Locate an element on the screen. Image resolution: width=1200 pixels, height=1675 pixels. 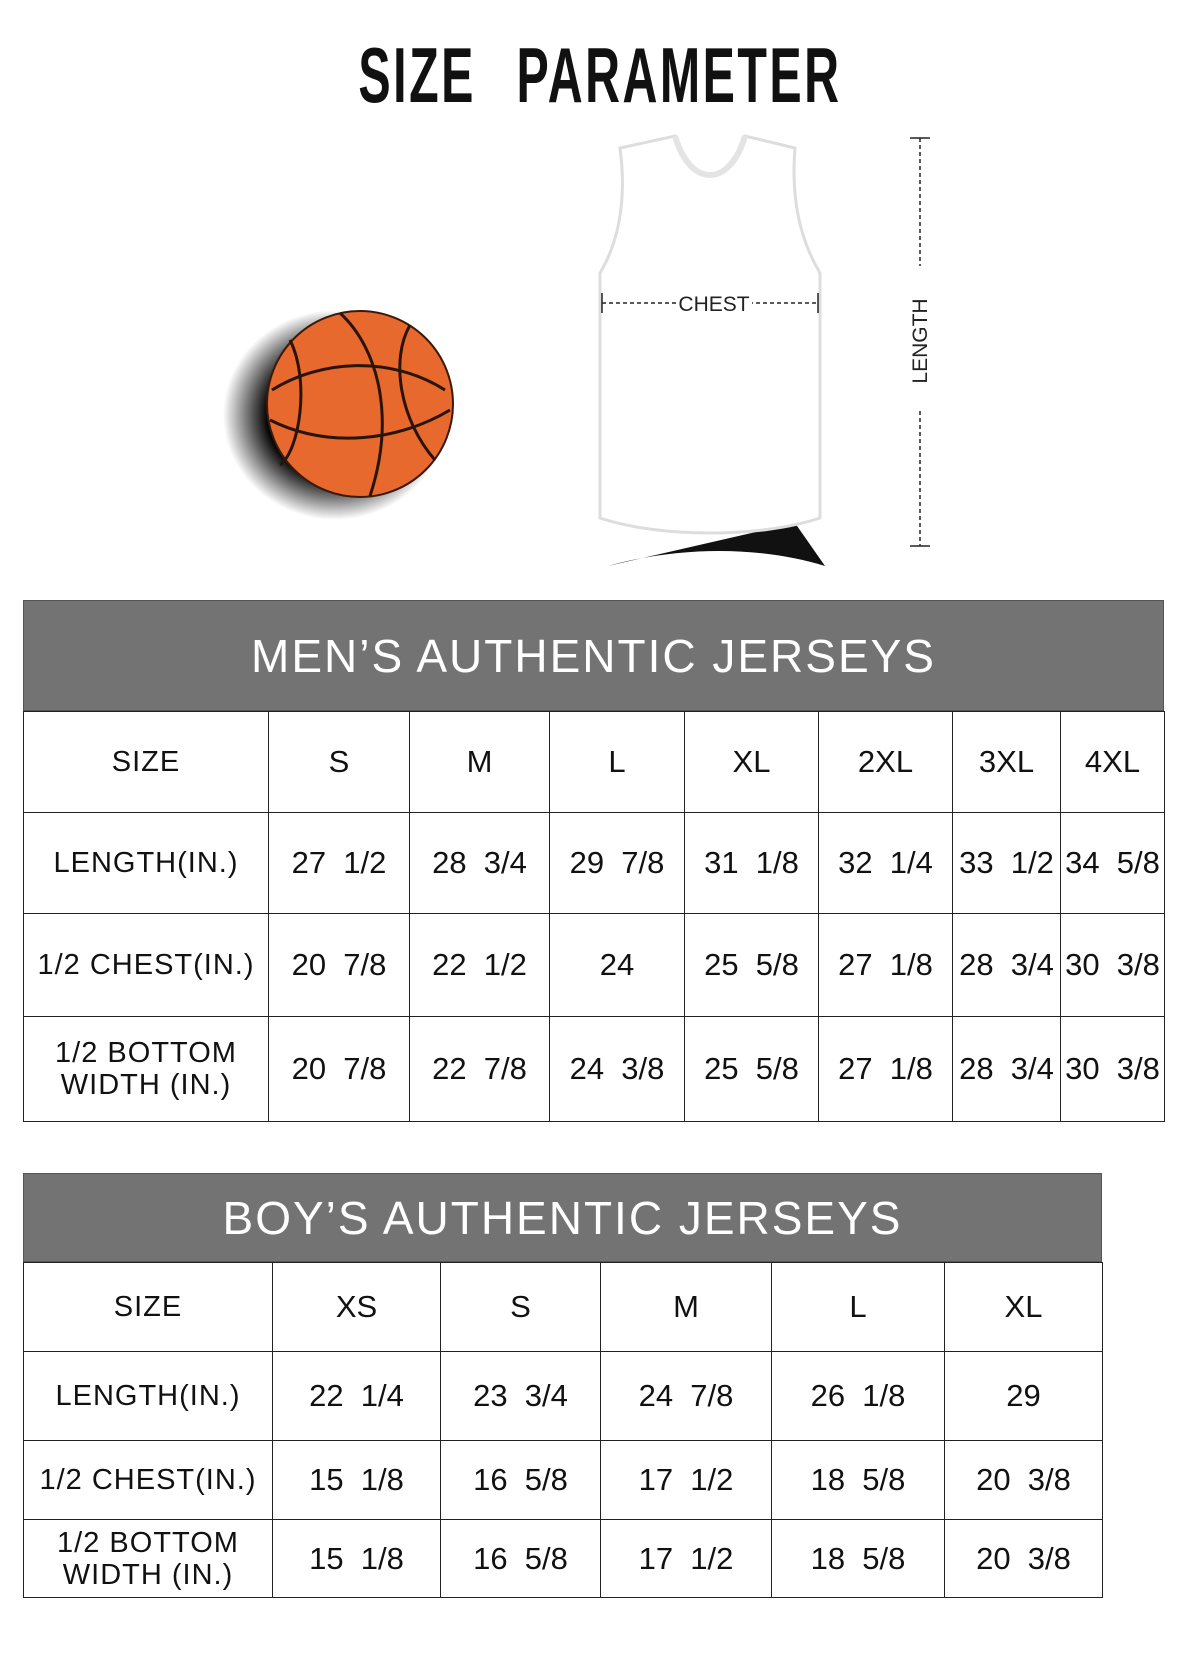
measurement-cell: 29 is located at coordinates (1023, 1396).